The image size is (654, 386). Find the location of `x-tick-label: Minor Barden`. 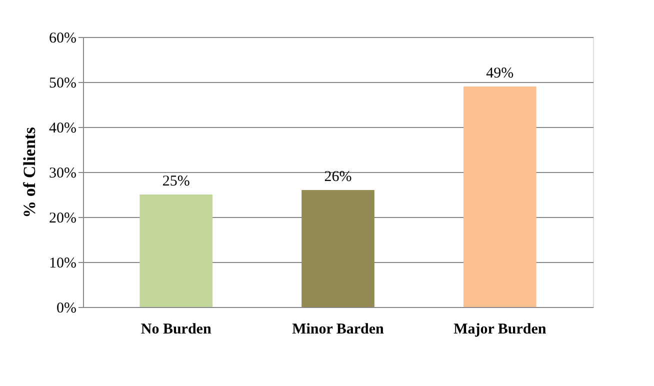

x-tick-label: Minor Barden is located at coordinates (338, 330).